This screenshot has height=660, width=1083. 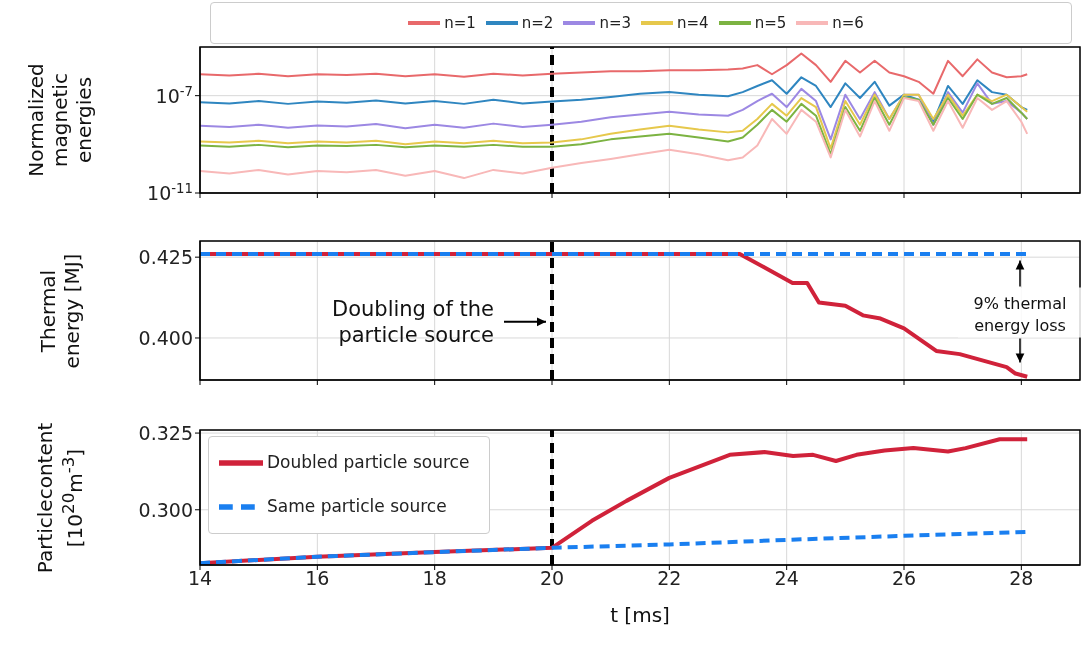 What do you see at coordinates (1020, 314) in the screenshot?
I see `annotation: 9% thermal energy loss` at bounding box center [1020, 314].